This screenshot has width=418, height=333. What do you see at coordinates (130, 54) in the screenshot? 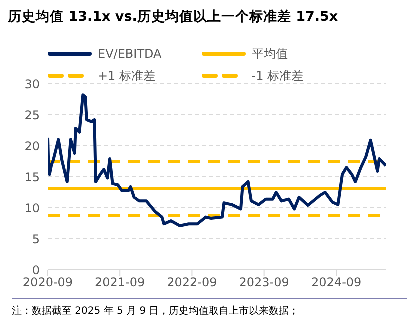
I see `legend-label: EV/EBITDA` at bounding box center [130, 54].